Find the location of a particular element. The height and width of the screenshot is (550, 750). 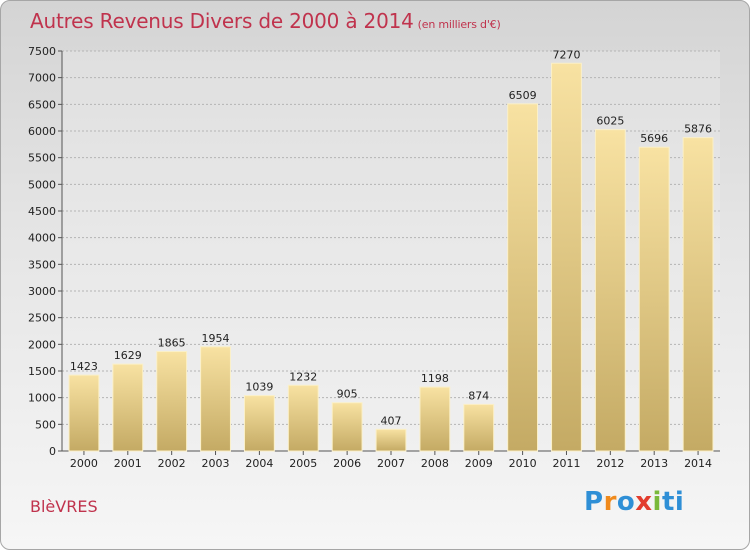

data-label-2003: 1954 is located at coordinates (216, 338).